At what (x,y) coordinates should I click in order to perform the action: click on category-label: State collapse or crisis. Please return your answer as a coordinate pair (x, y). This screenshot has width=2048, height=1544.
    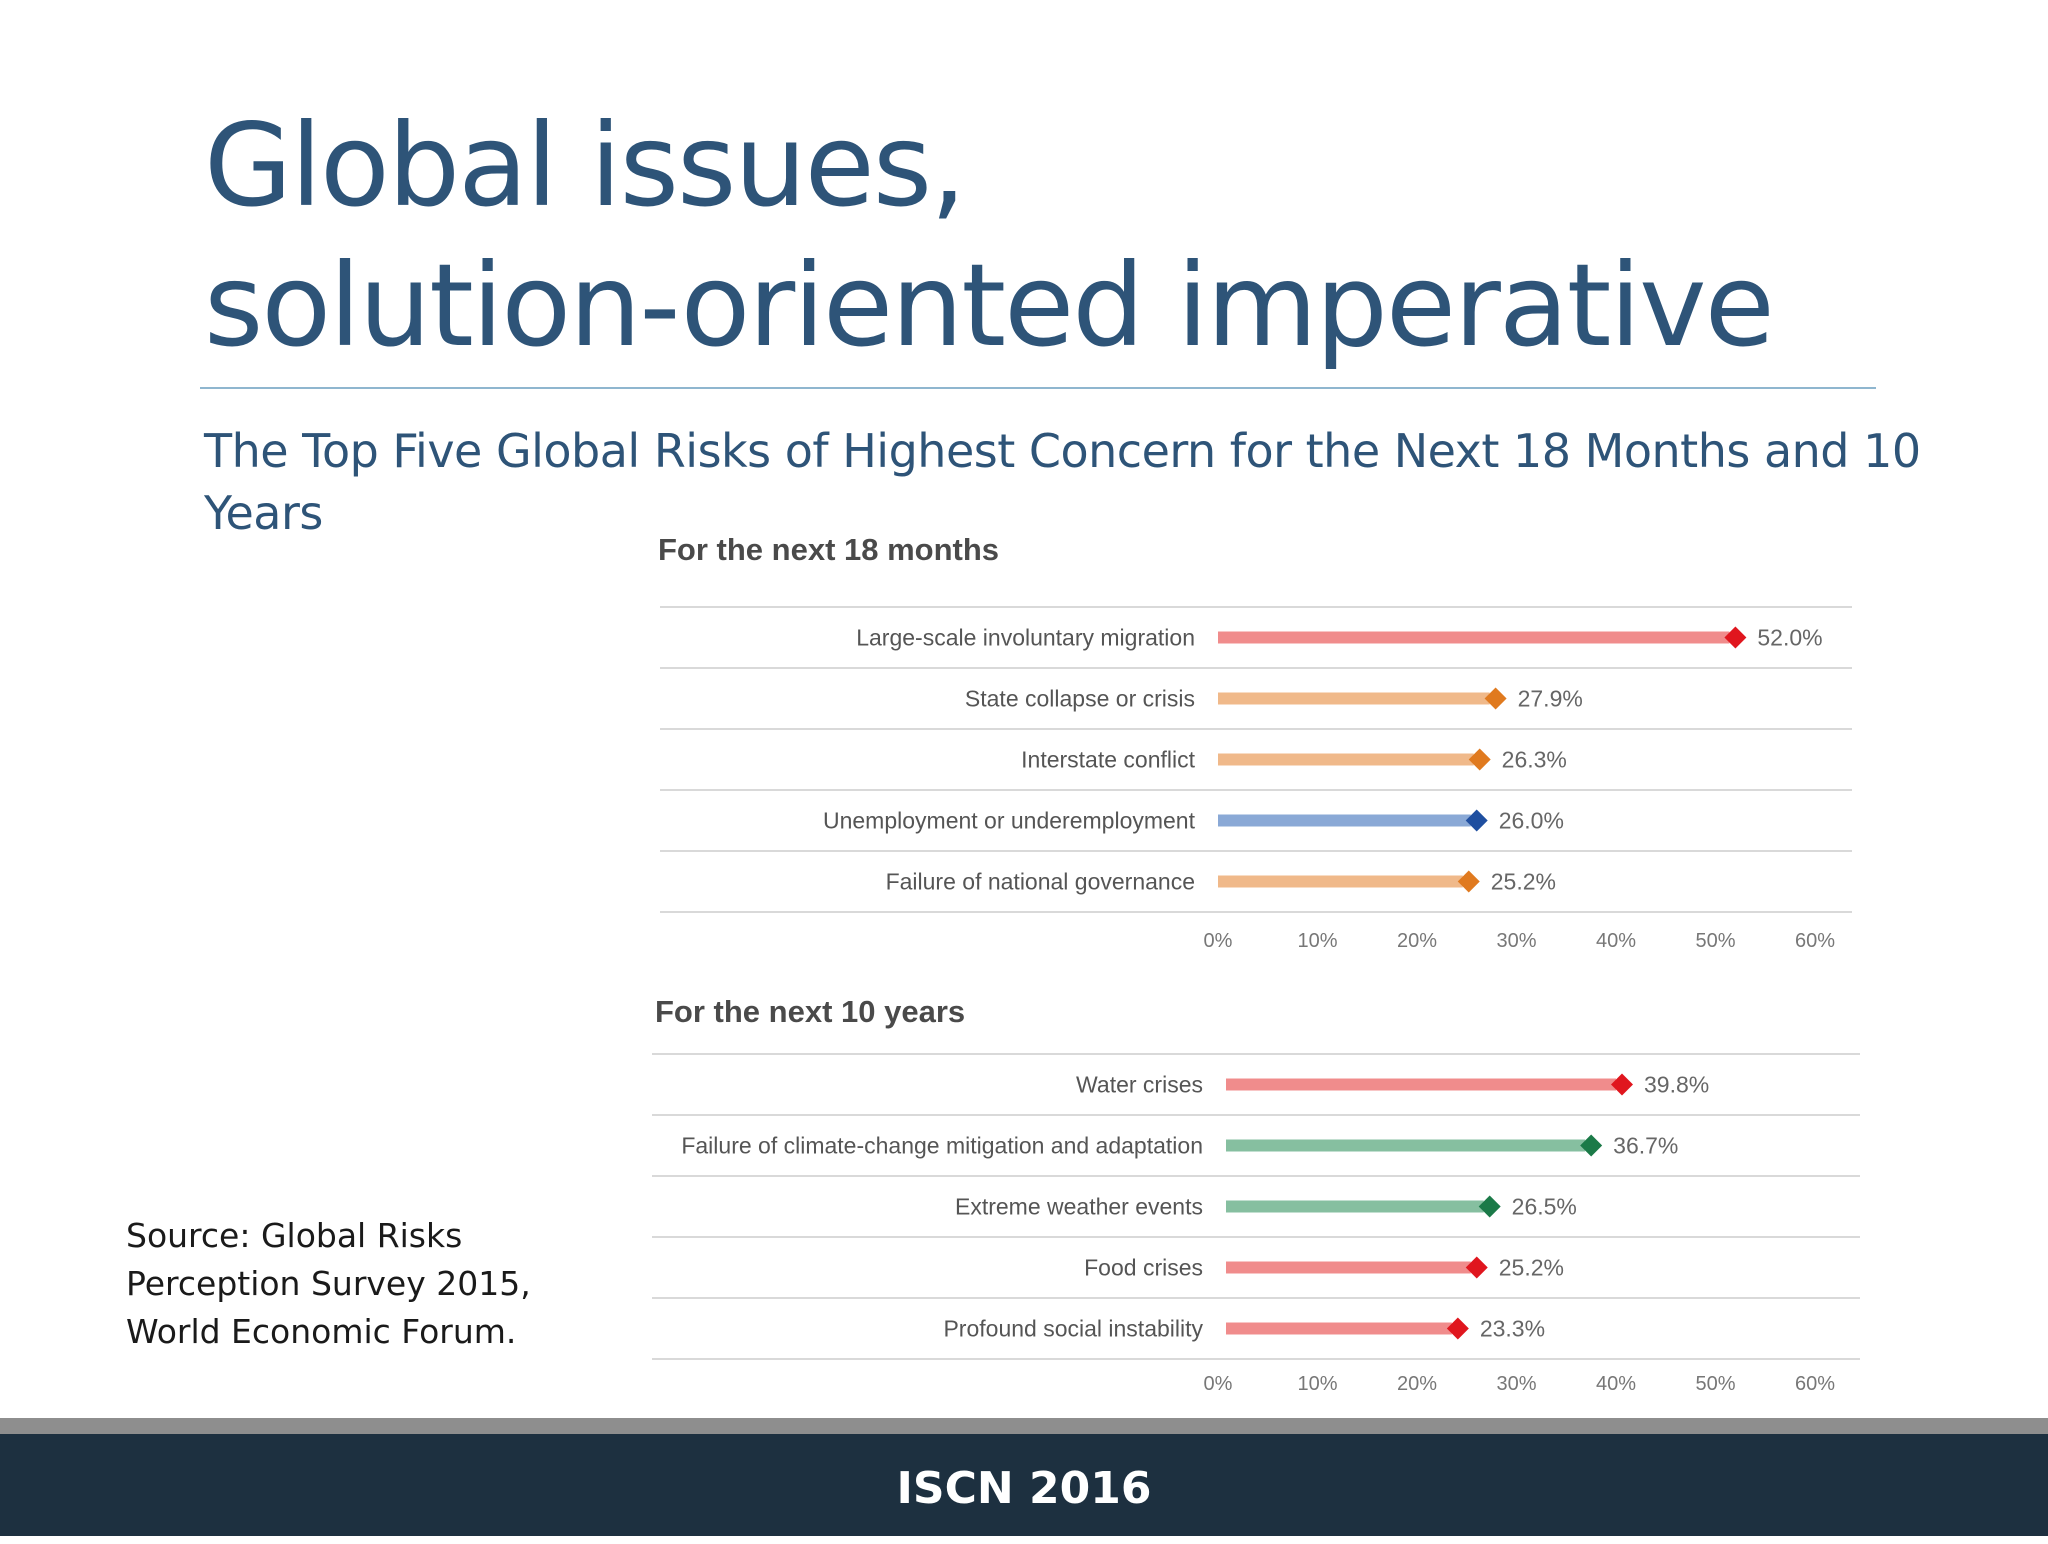
    Looking at the image, I should click on (1080, 699).